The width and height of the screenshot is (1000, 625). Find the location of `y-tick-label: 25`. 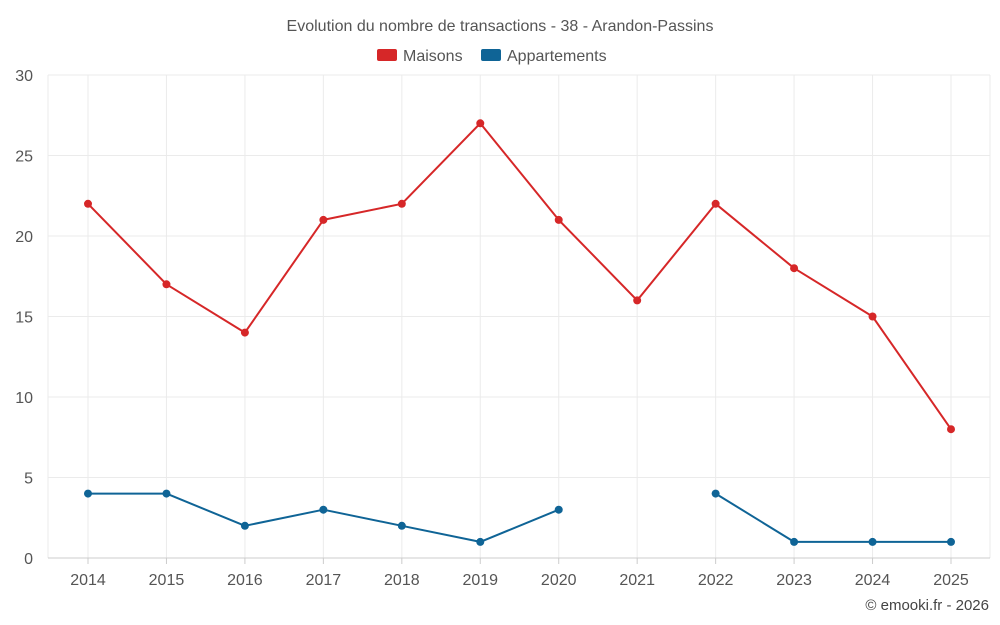

y-tick-label: 25 is located at coordinates (24, 157).